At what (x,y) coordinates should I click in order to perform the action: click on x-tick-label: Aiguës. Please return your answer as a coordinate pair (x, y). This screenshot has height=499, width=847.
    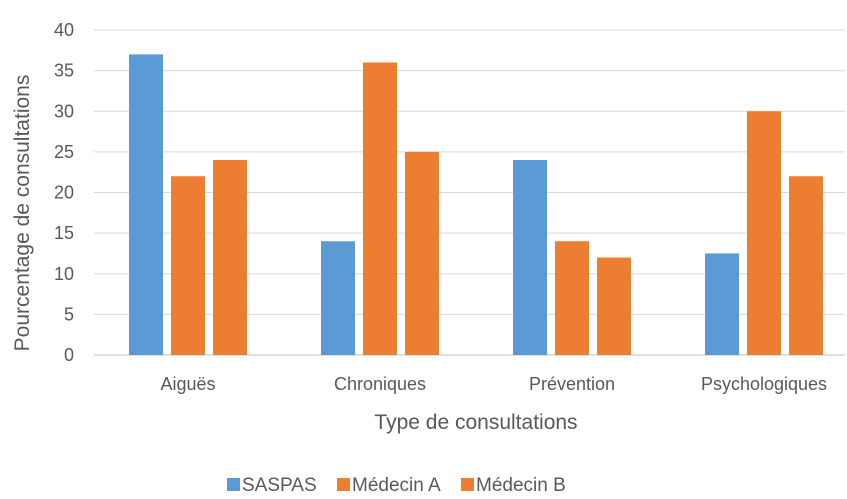
    Looking at the image, I should click on (187, 384).